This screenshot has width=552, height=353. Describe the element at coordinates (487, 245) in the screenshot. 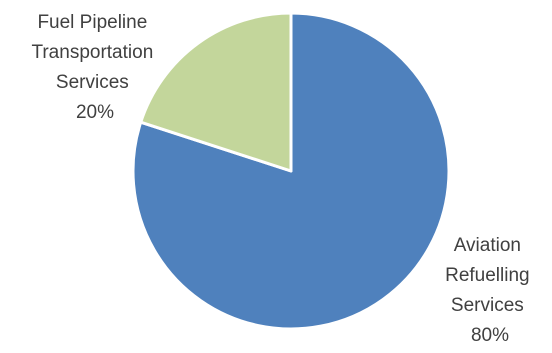

I see `slice-label-line: Aviation` at that location.